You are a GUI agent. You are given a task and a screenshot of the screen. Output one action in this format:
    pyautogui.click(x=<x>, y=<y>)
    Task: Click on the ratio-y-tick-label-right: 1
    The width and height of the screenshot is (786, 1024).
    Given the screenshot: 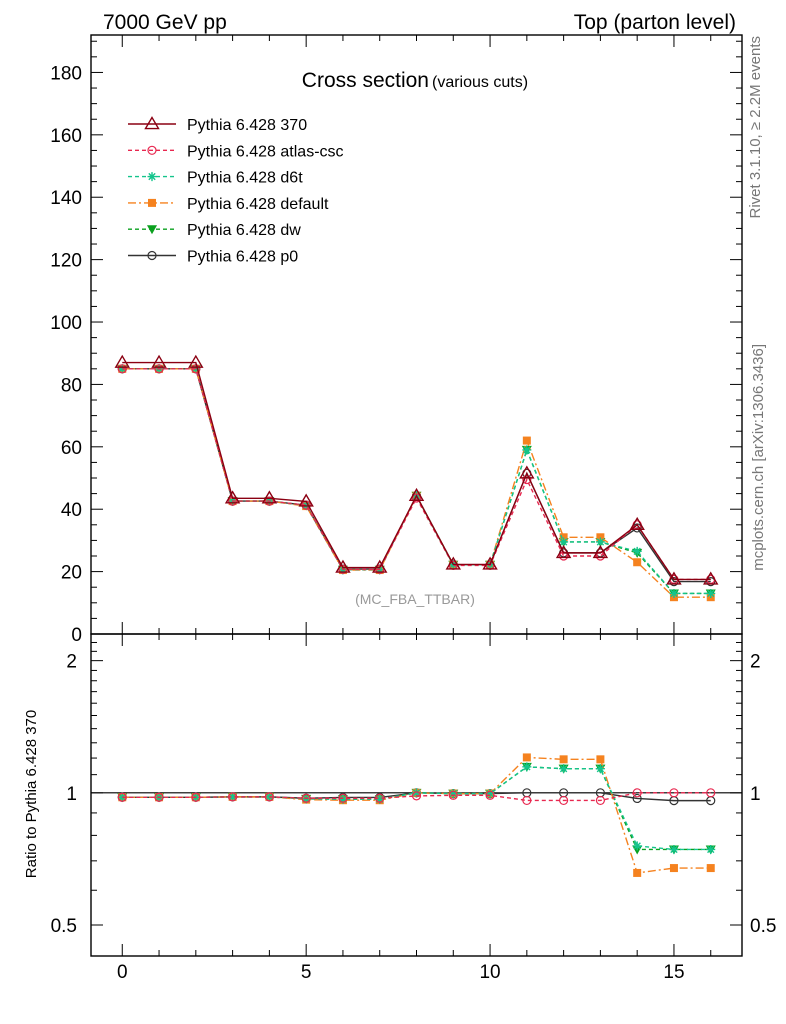 What is the action you would take?
    pyautogui.click(x=755, y=794)
    